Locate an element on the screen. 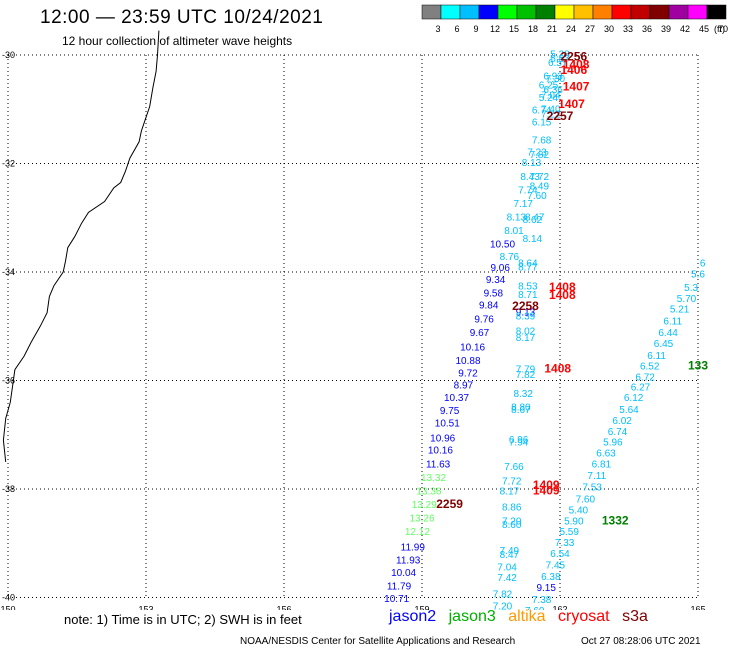 The image size is (740, 650). wave-height-label: 8.13 is located at coordinates (532, 163).